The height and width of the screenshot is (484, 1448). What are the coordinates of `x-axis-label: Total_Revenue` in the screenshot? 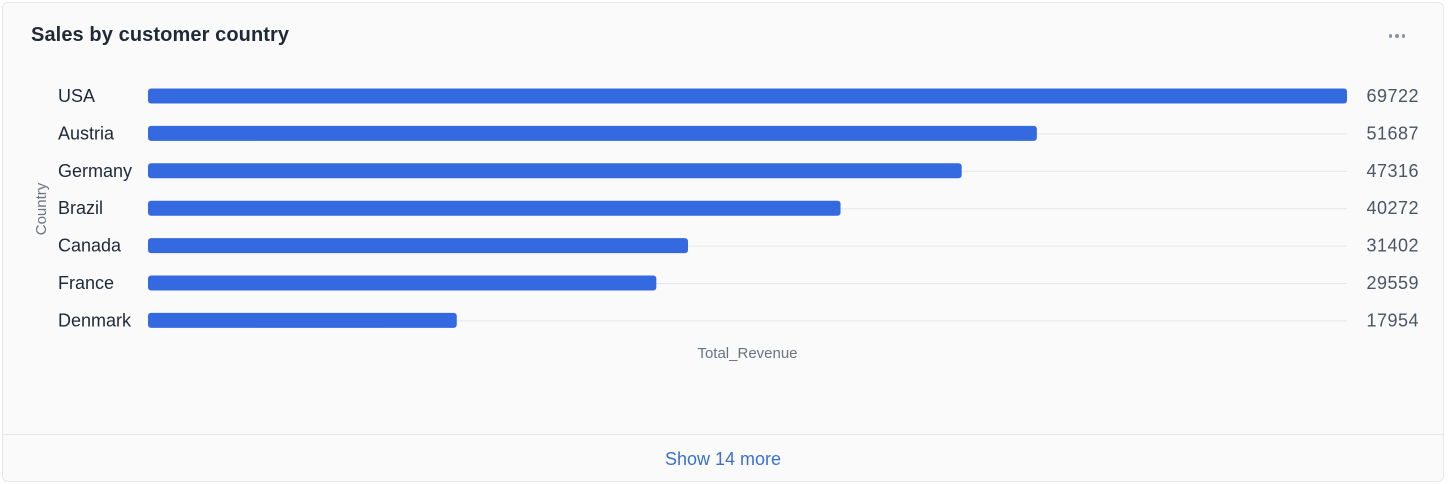 It's located at (747, 353).